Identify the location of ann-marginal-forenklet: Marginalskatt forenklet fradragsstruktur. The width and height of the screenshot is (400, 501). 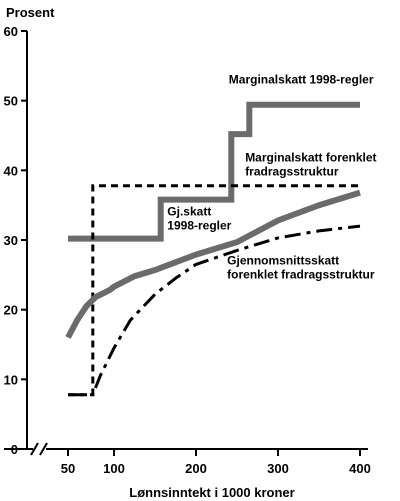
(310, 164).